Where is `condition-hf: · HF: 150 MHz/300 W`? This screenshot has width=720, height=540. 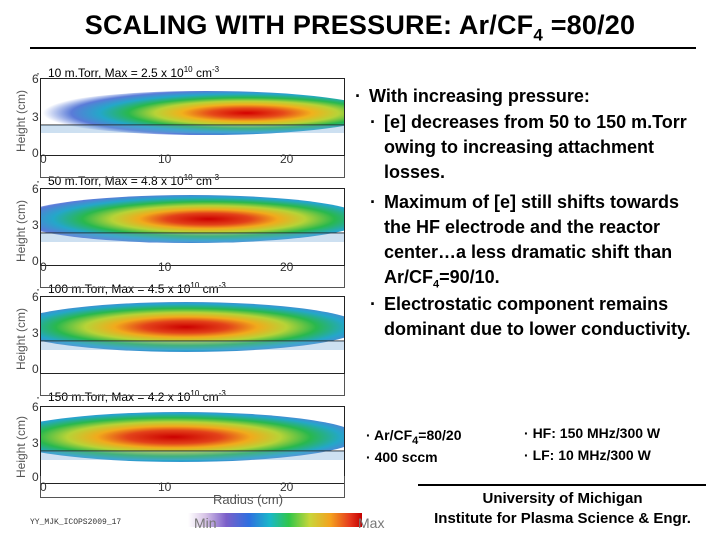 condition-hf: · HF: 150 MHz/300 W is located at coordinates (592, 433).